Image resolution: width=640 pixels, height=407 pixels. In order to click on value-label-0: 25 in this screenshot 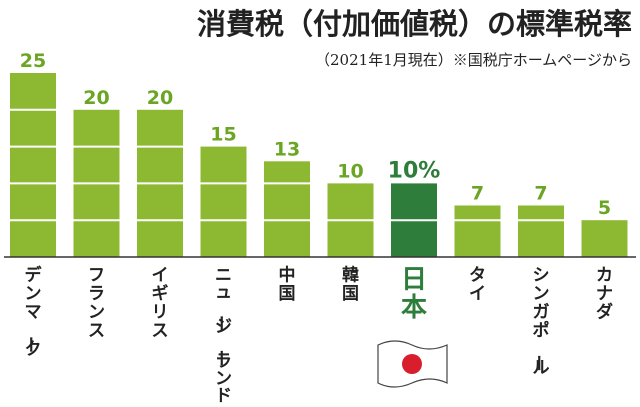, I will do `click(33, 61)`.